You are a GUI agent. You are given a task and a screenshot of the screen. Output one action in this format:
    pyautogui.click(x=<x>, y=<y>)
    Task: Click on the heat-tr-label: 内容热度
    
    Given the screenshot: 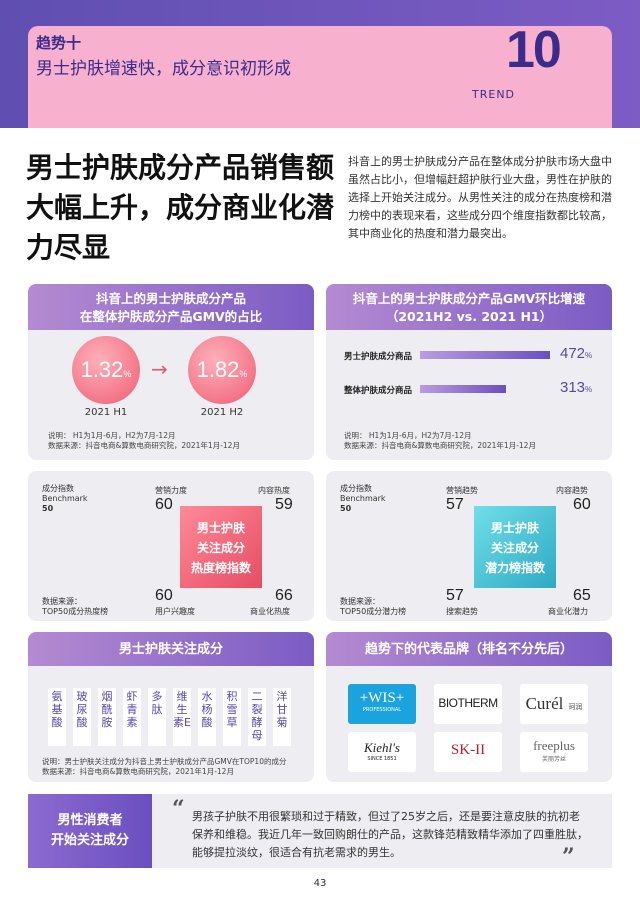 What is the action you would take?
    pyautogui.click(x=274, y=490)
    